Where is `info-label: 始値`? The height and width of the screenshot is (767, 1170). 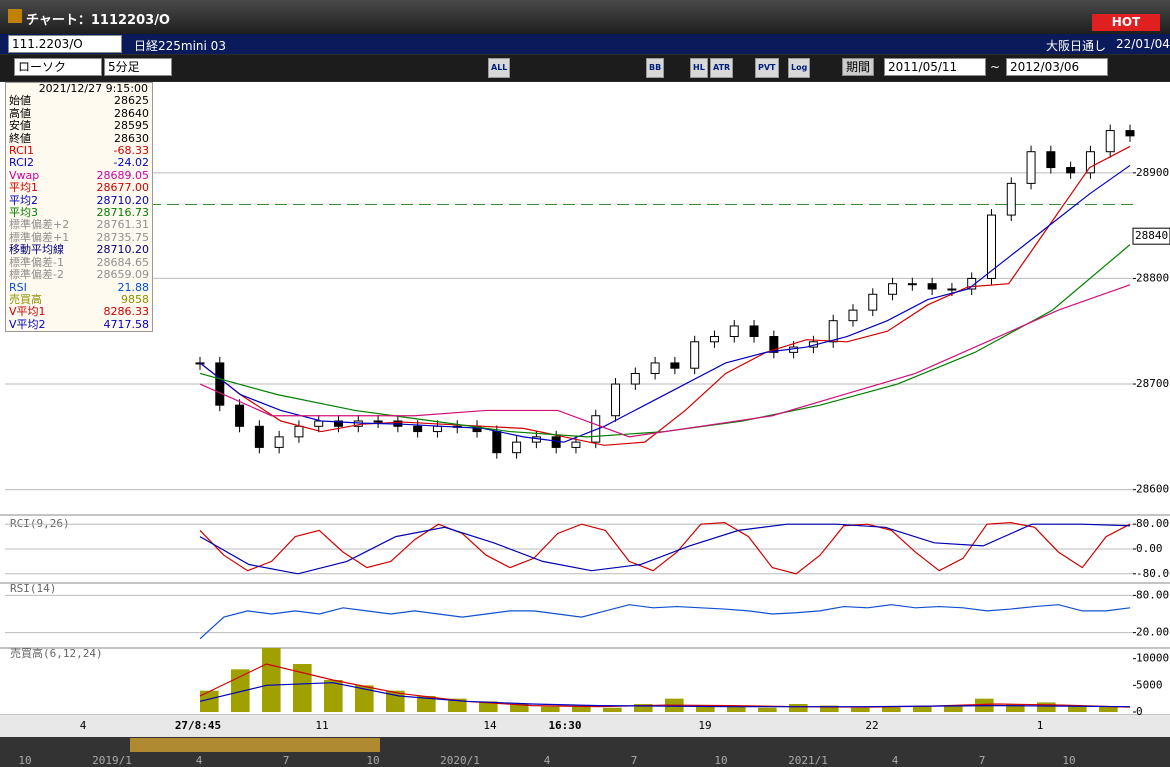
info-label: 始値 is located at coordinates (20, 101).